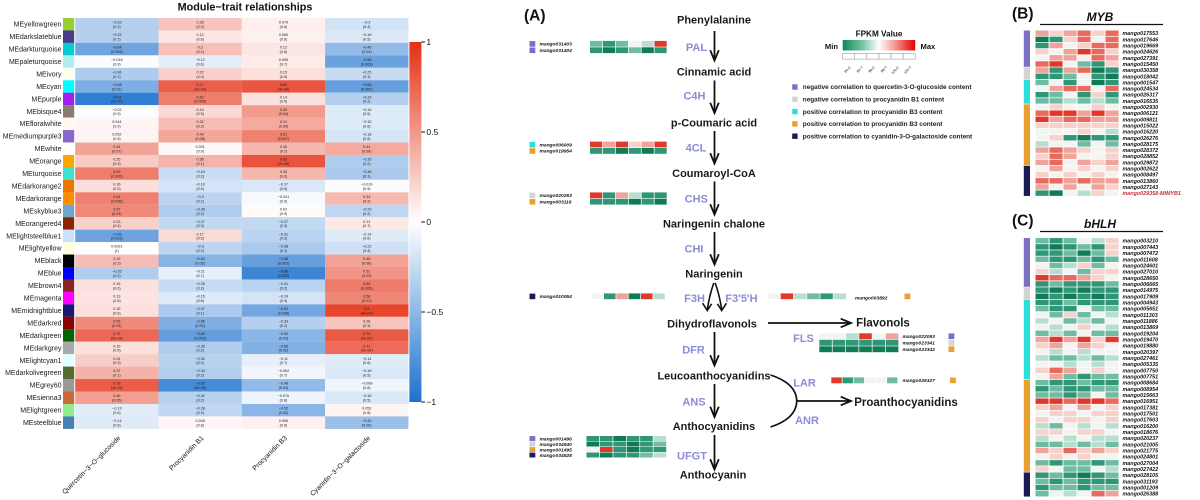 Image resolution: width=1200 pixels, height=500 pixels. What do you see at coordinates (200, 122) in the screenshot?
I see `svg-text: 0.32` at bounding box center [200, 122].